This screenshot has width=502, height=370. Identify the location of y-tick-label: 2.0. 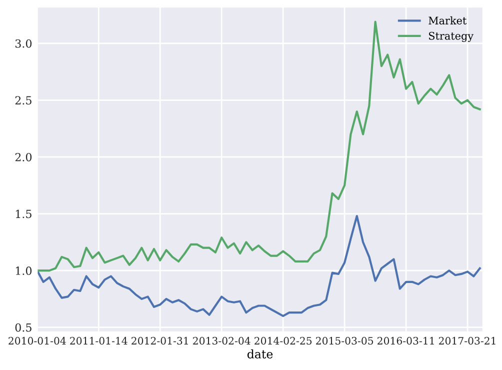
(23, 157).